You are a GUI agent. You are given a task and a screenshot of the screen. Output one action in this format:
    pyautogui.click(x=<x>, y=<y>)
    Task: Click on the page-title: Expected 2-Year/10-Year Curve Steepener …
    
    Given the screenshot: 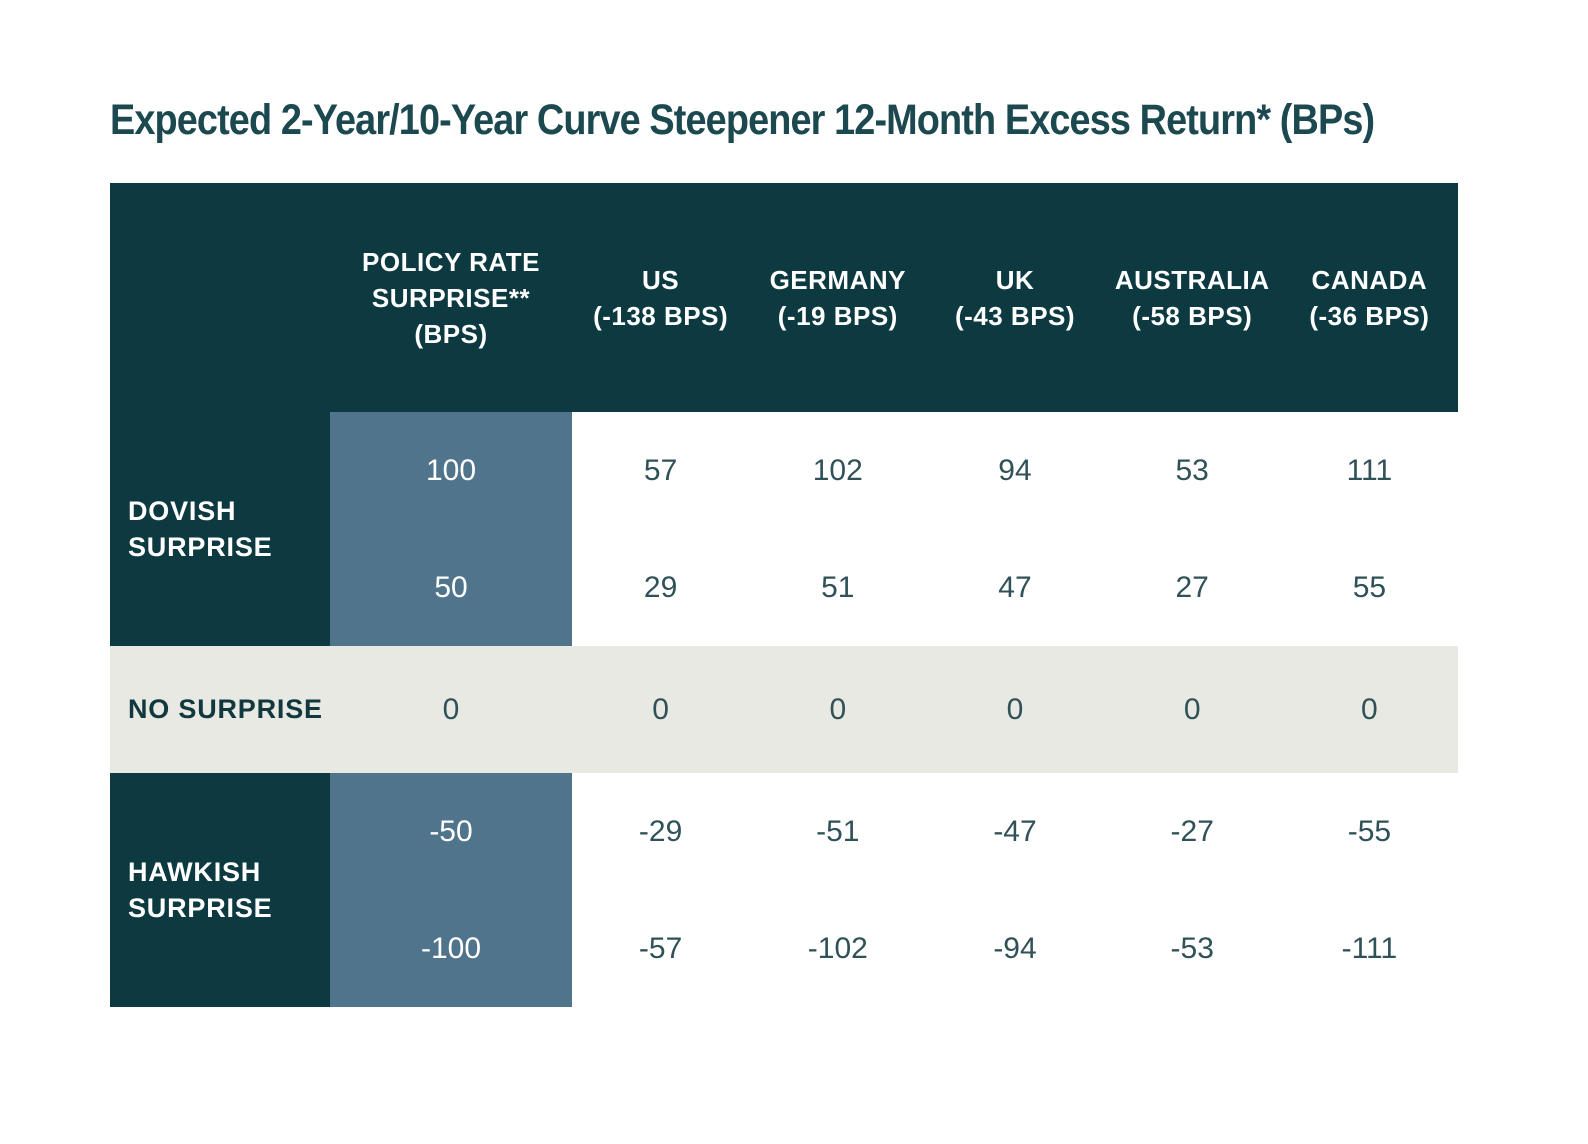 What is the action you would take?
    pyautogui.click(x=742, y=120)
    